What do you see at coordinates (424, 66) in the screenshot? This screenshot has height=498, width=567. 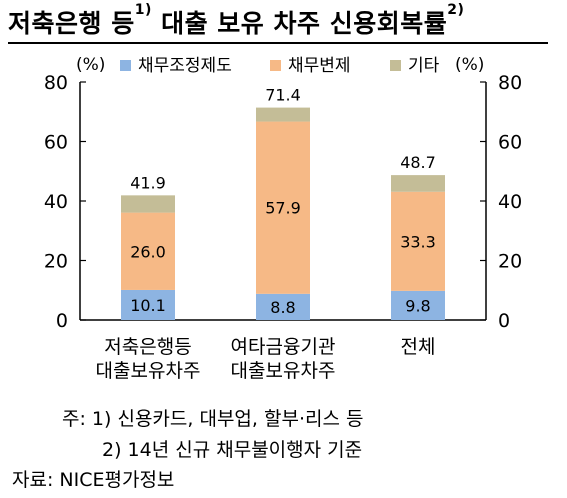 I see `legend-label: 기타` at bounding box center [424, 66].